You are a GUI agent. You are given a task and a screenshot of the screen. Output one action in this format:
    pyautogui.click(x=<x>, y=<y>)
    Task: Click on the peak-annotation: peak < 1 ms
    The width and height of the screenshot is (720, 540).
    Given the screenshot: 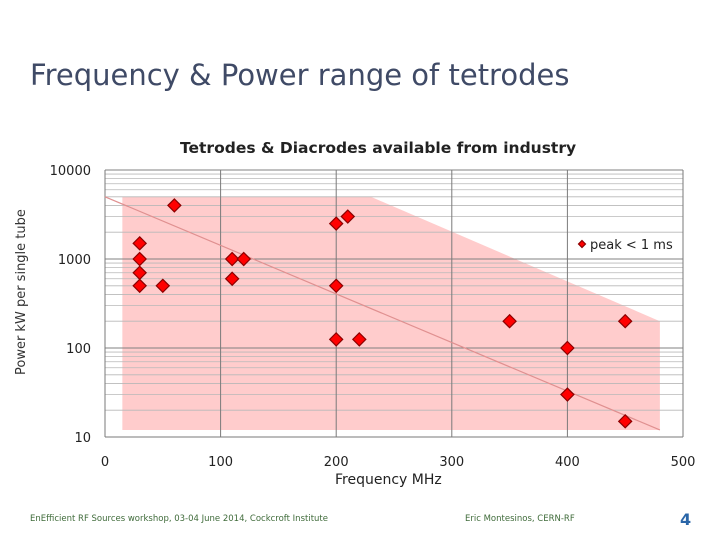 What is the action you would take?
    pyautogui.click(x=631, y=245)
    